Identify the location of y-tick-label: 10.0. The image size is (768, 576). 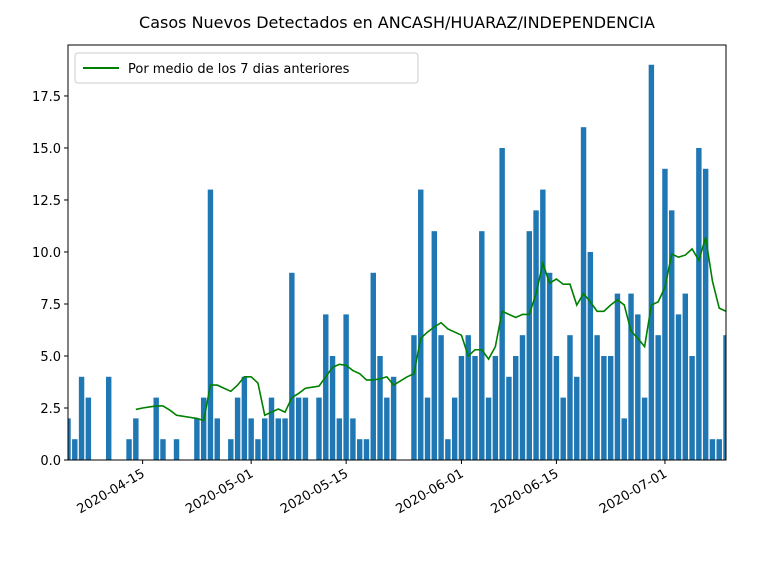
(46, 253).